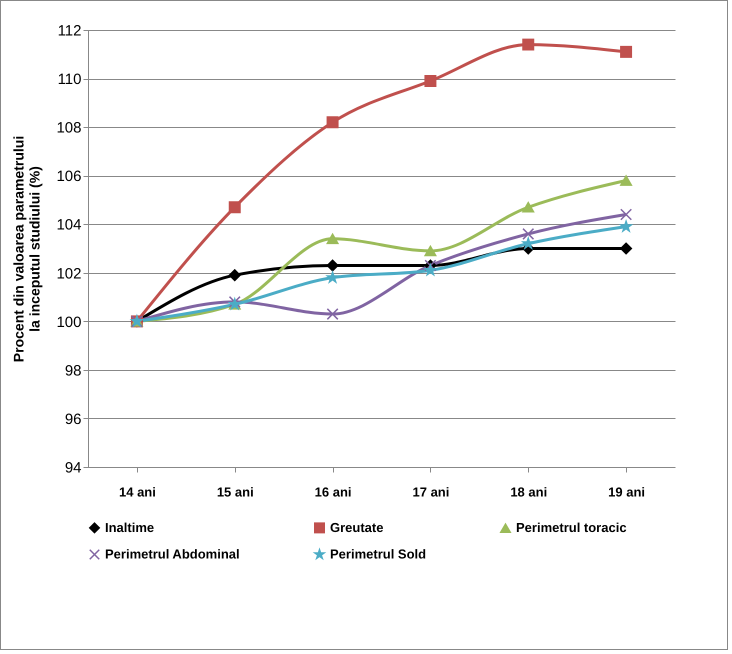 The width and height of the screenshot is (732, 654). Describe the element at coordinates (571, 528) in the screenshot. I see `legend-label: Perimetrul toracic` at that location.